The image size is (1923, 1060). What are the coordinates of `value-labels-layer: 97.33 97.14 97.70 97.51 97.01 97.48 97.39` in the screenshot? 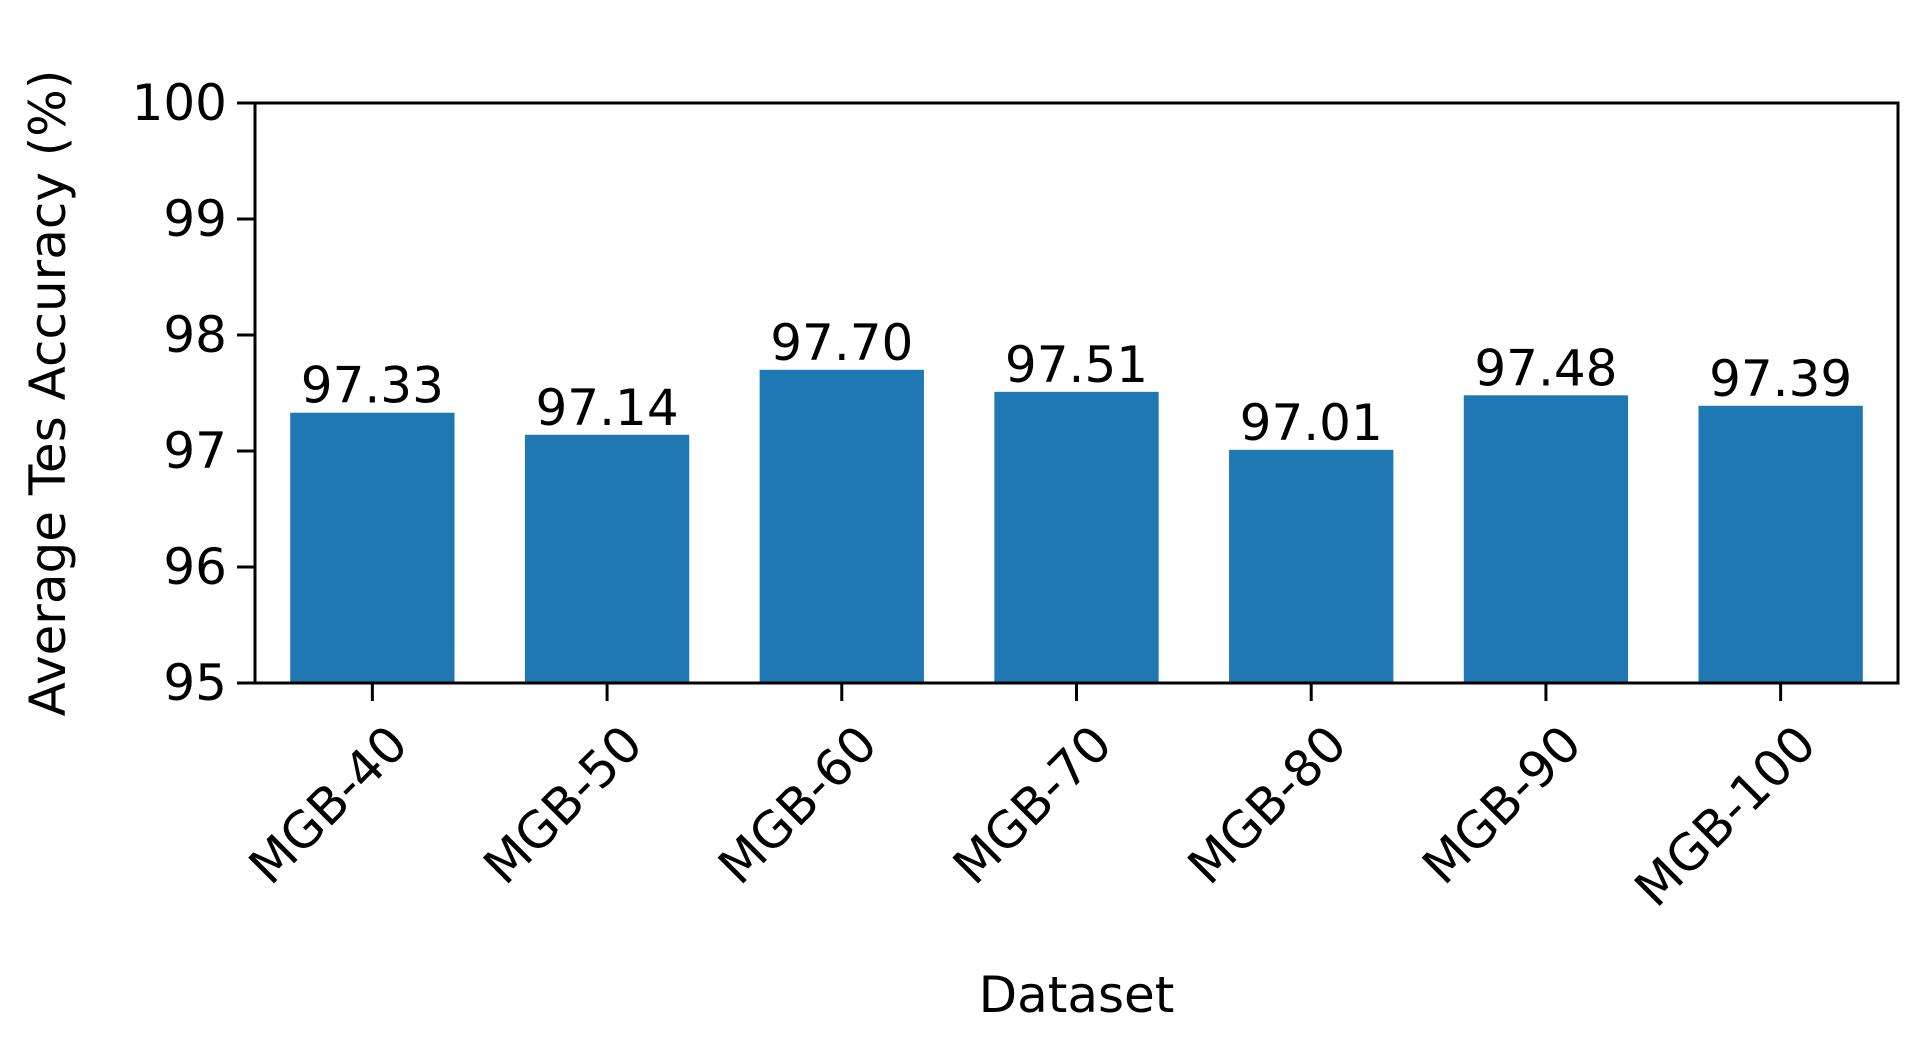 It's located at (1076, 383).